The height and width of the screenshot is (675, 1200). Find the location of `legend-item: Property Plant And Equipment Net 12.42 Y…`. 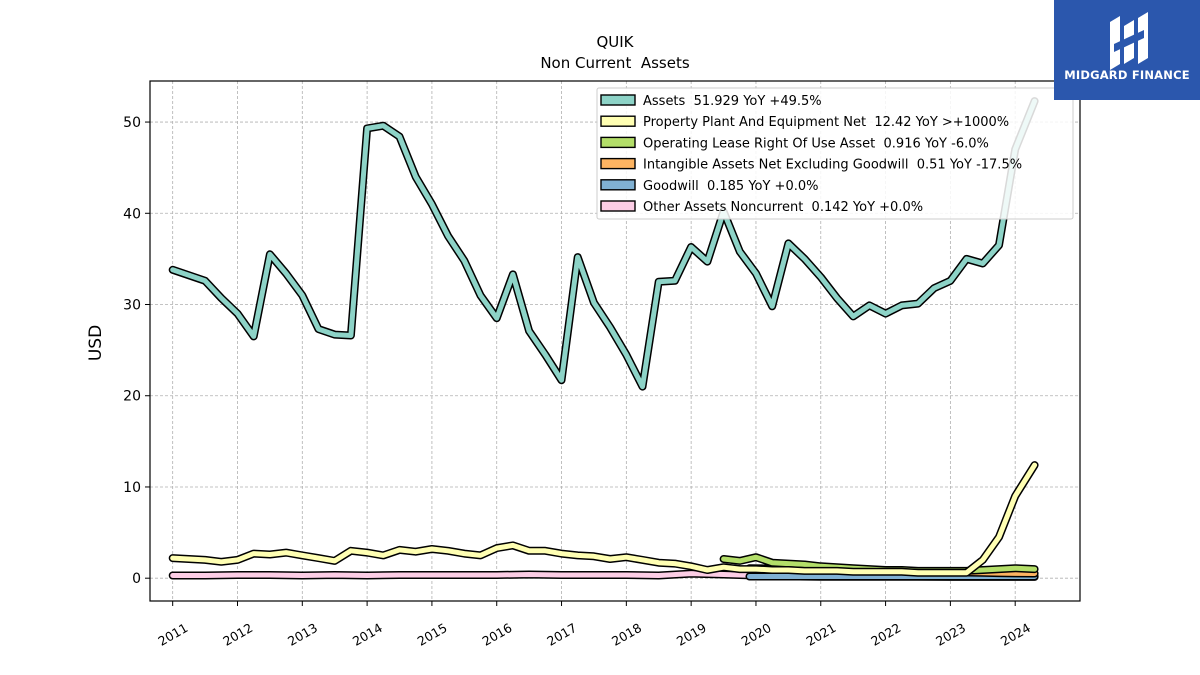

legend-item: Property Plant And Equipment Net 12.42 Y… is located at coordinates (804, 122).